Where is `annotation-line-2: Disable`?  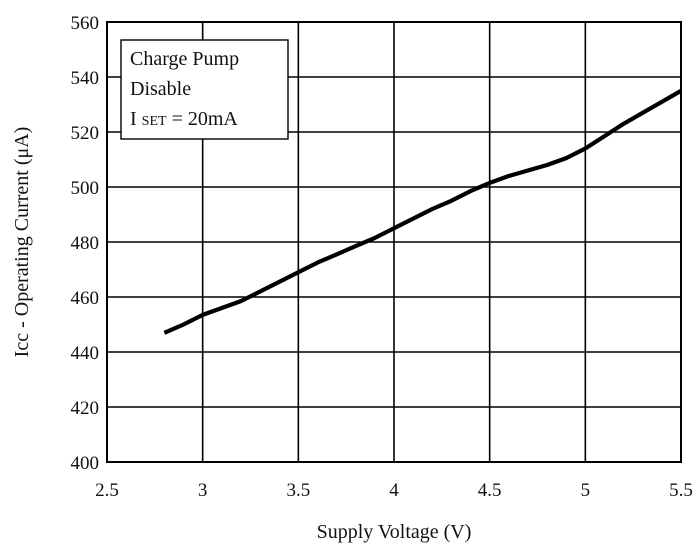
annotation-line-2: Disable is located at coordinates (160, 89).